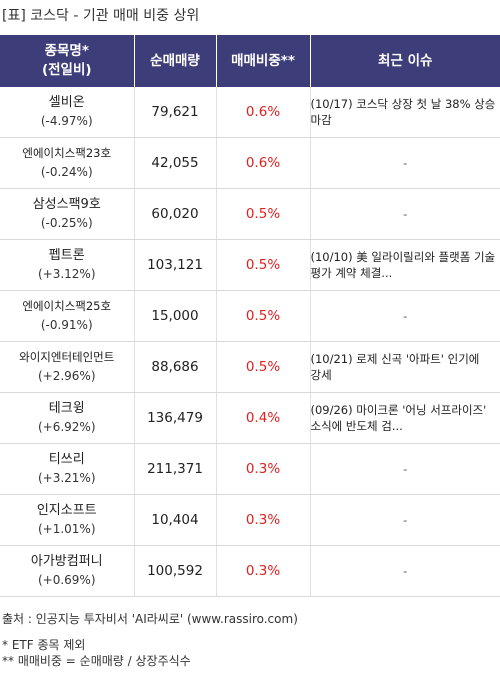 This screenshot has width=500, height=675. I want to click on net-volume: 79,621, so click(174, 112).